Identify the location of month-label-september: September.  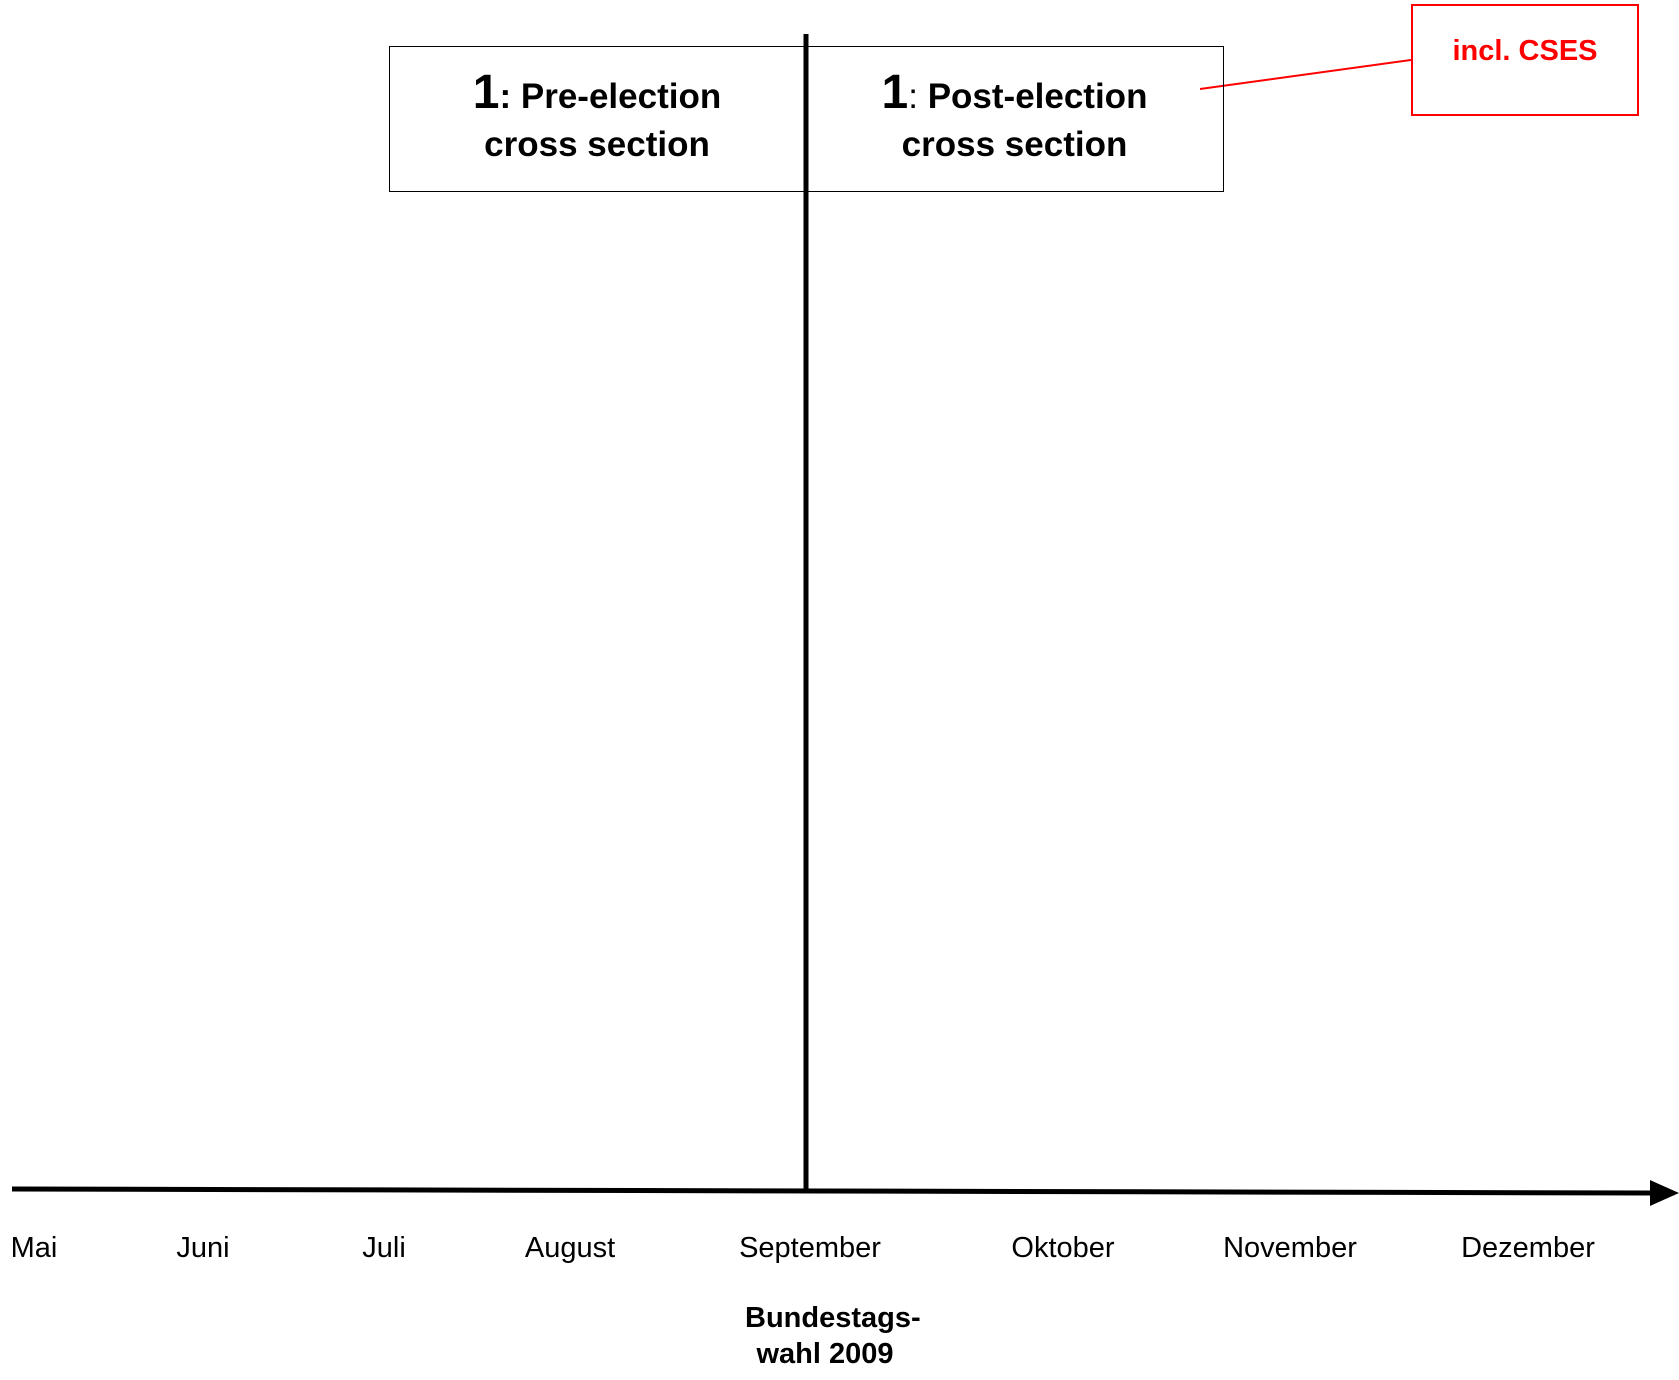
(810, 1248).